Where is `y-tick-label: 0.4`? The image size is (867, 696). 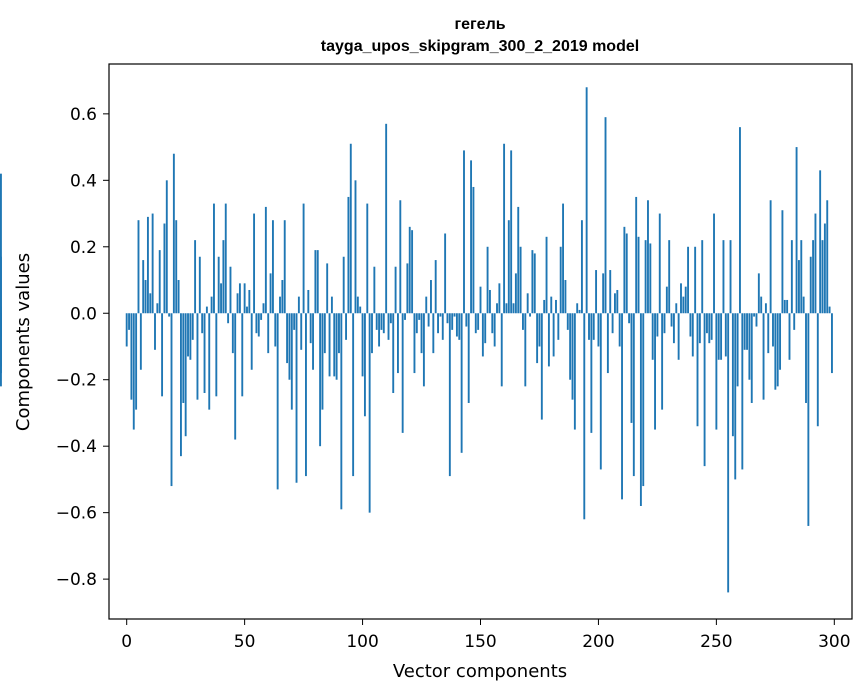 y-tick-label: 0.4 is located at coordinates (83, 181).